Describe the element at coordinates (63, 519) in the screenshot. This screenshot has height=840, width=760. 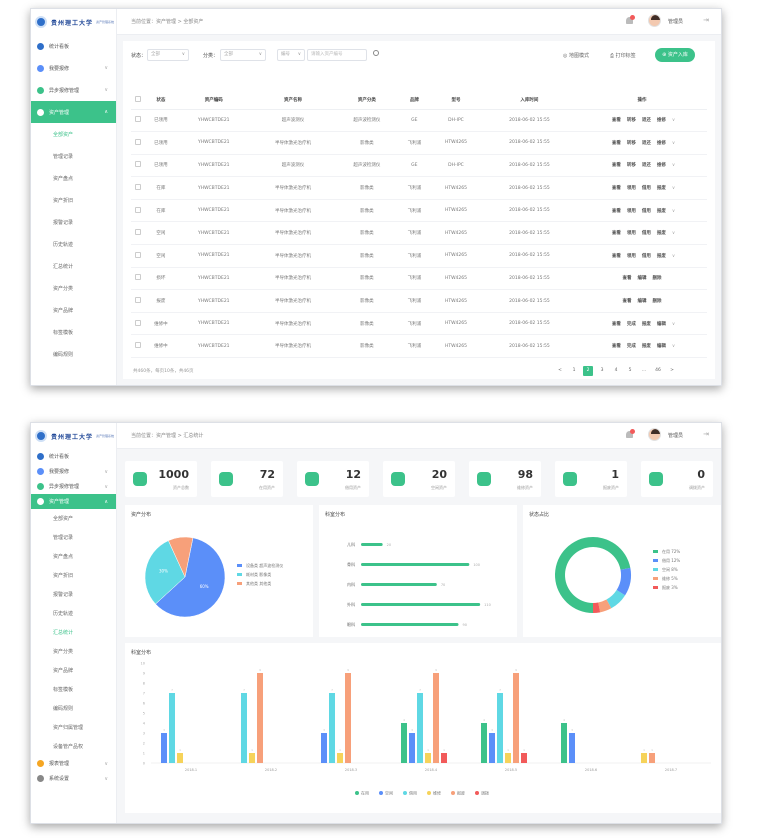
I see `submenu-item: 全部资产` at that location.